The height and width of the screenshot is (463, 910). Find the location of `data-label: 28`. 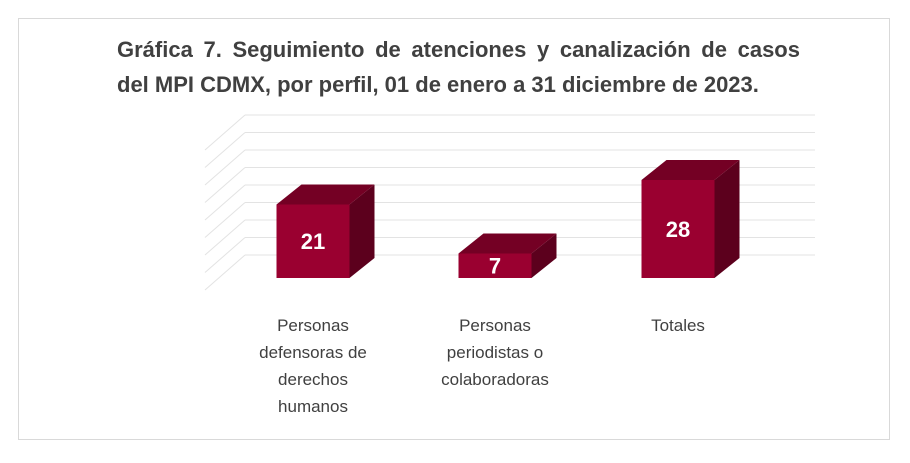

data-label: 28 is located at coordinates (678, 229).